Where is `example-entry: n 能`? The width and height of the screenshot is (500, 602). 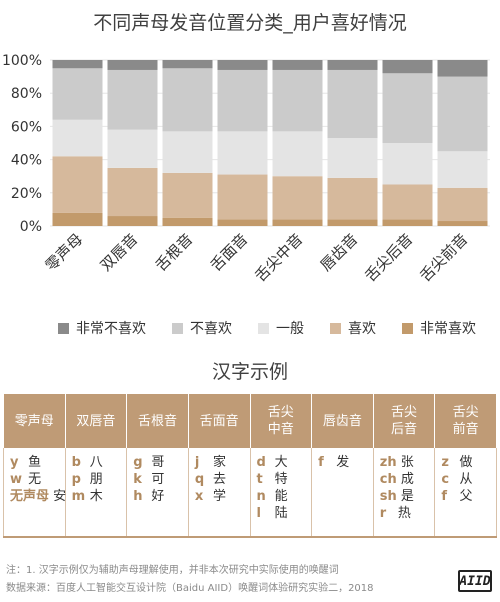
example-entry: n 能 is located at coordinates (284, 496).